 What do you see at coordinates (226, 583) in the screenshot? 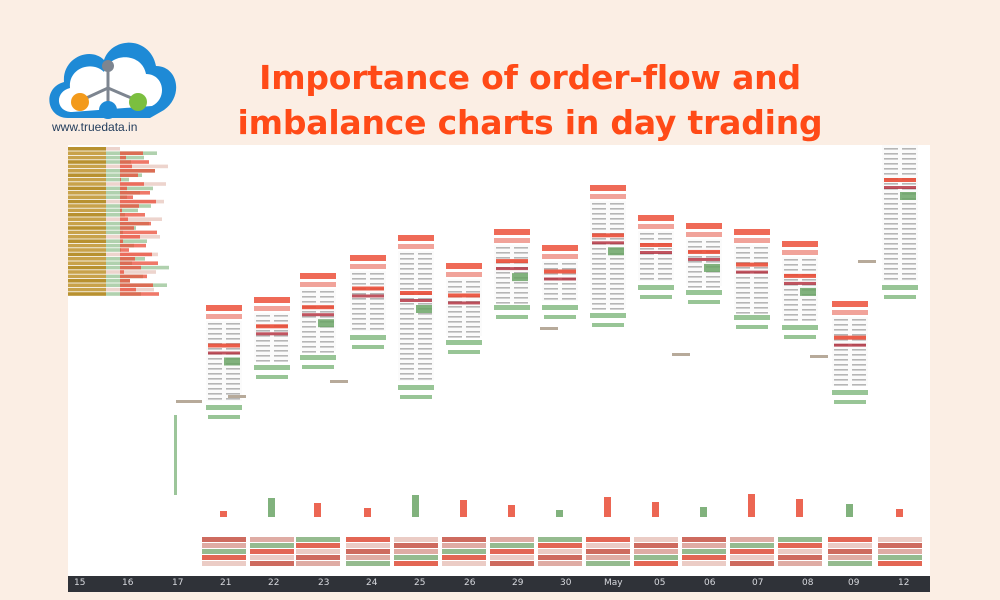
I see `x-axis-tick-label: 21` at bounding box center [226, 583].